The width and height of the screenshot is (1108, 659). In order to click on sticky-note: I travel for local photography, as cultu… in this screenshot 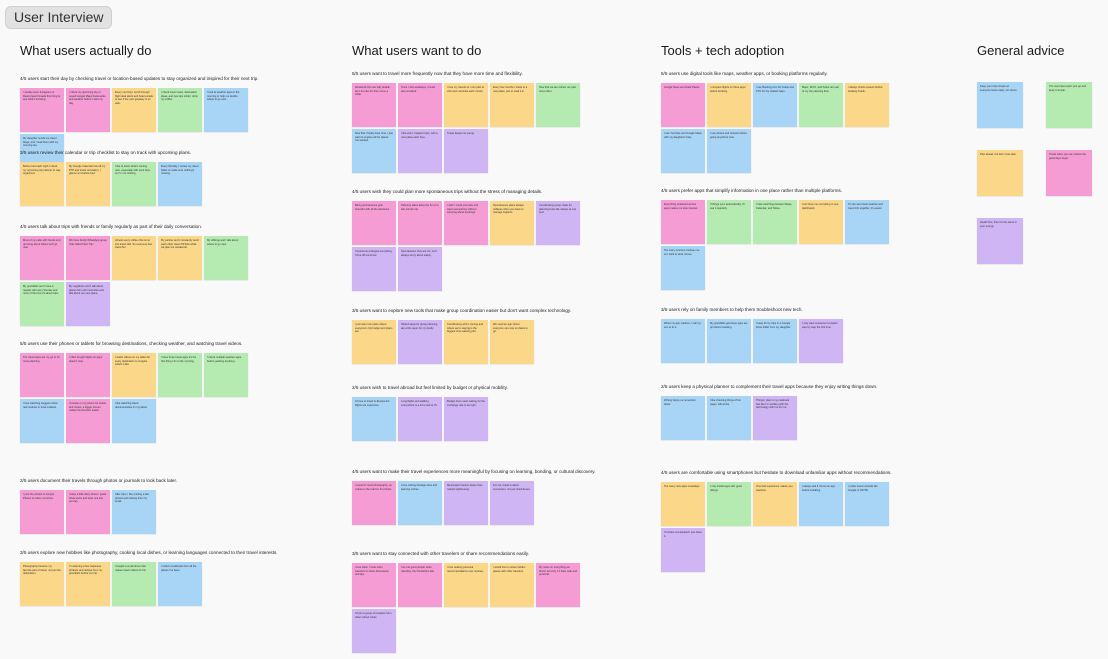, I will do `click(374, 503)`.